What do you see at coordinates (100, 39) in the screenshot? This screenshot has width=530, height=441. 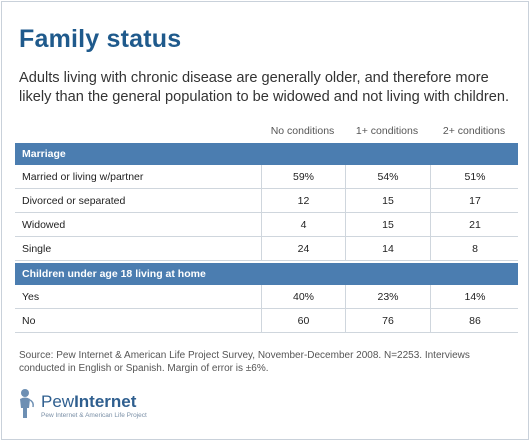 I see `page-title: Family status` at bounding box center [100, 39].